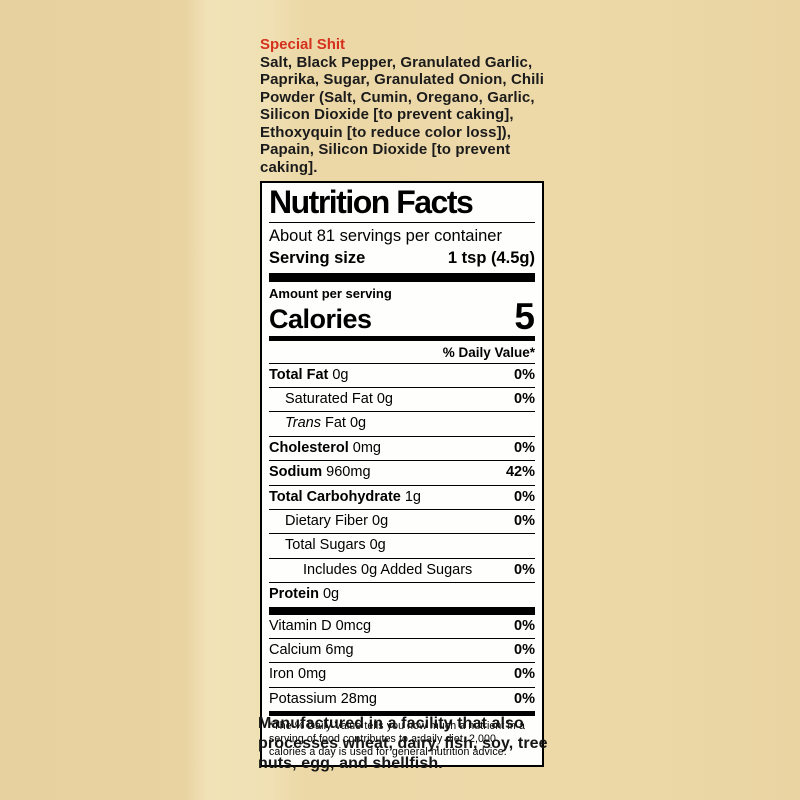  What do you see at coordinates (281, 674) in the screenshot?
I see `vitamin-name: Iron` at bounding box center [281, 674].